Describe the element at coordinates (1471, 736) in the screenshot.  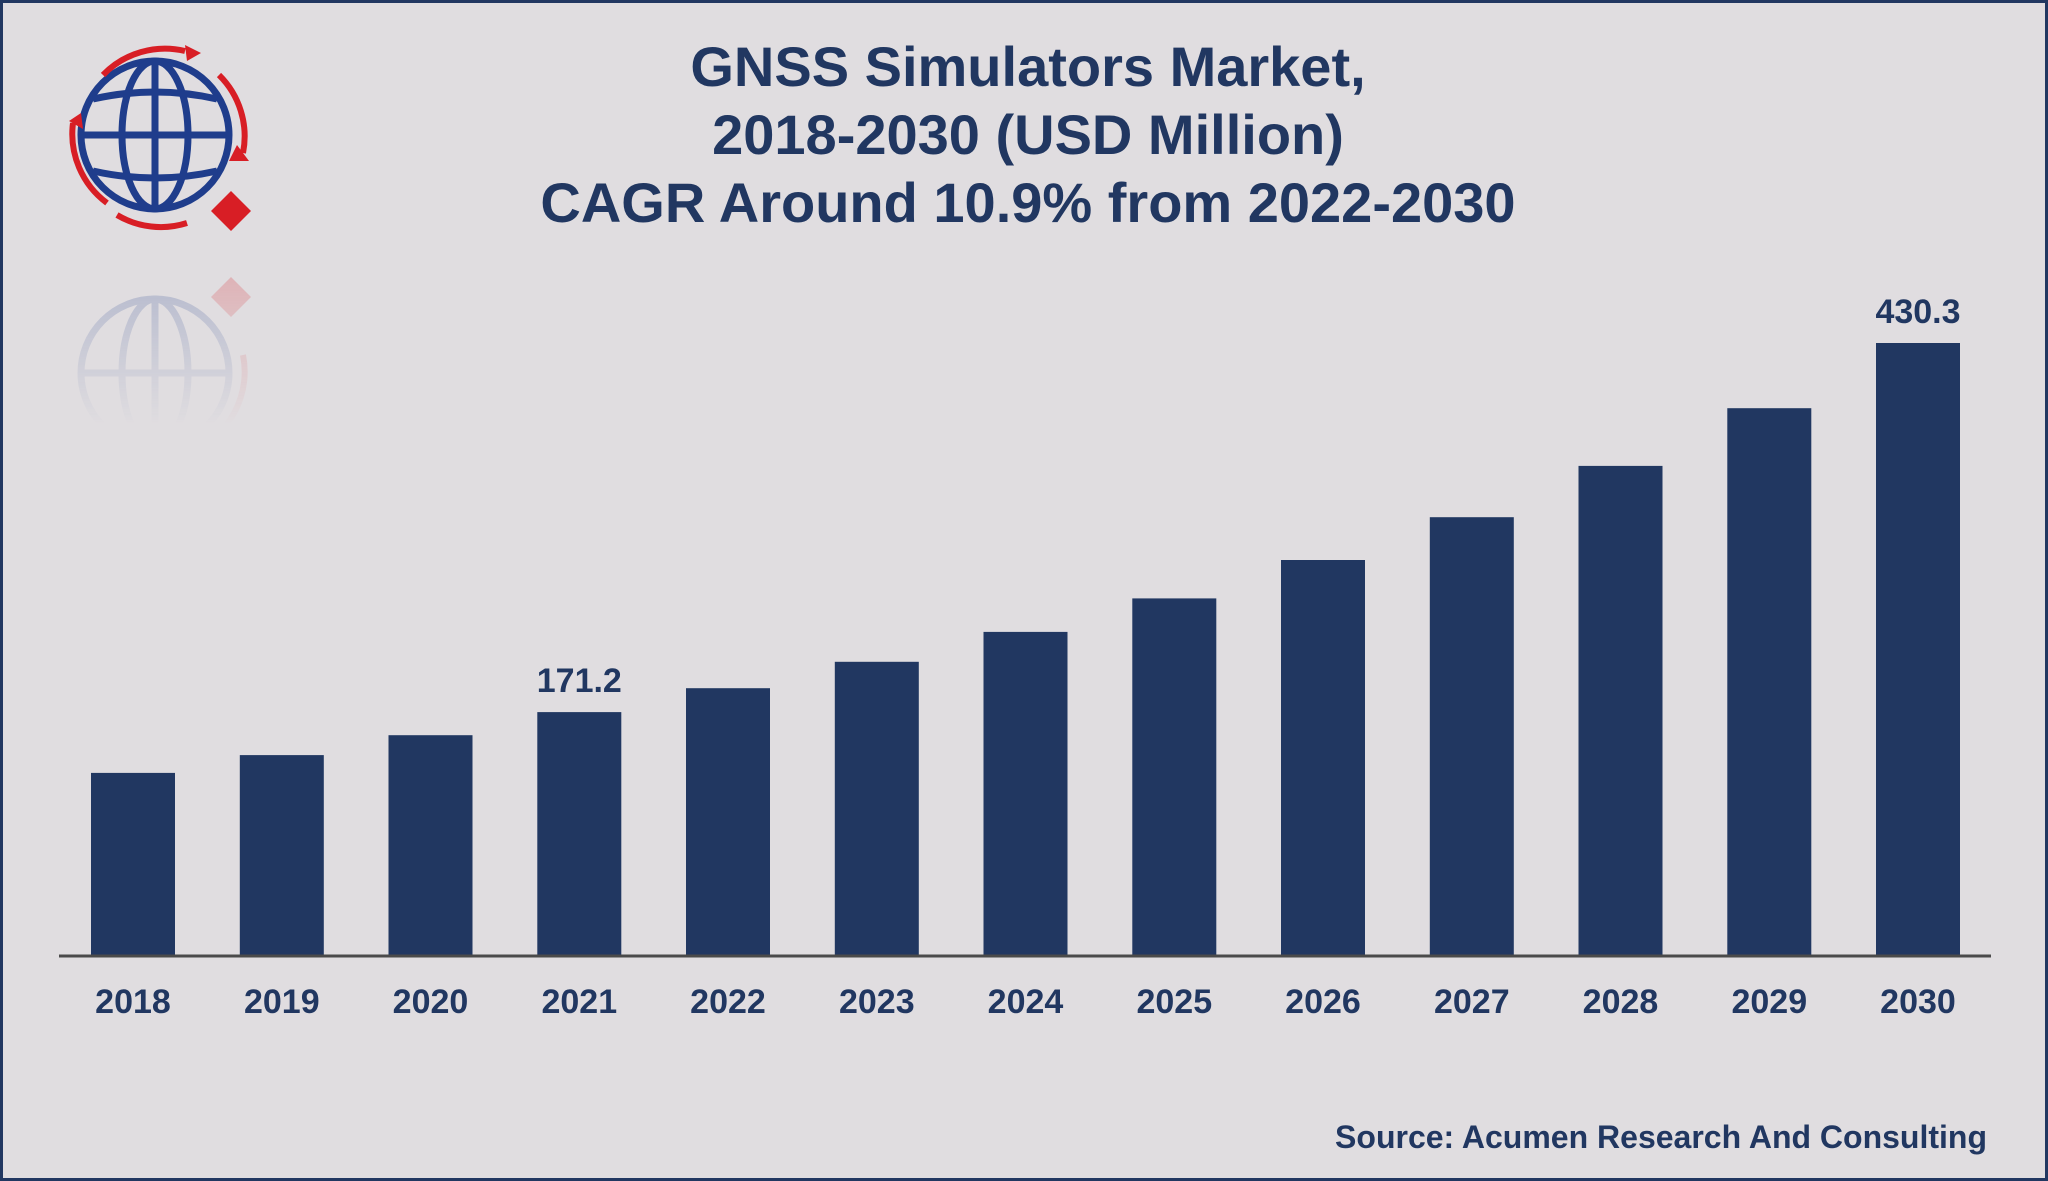
I see `bar-2027` at that location.